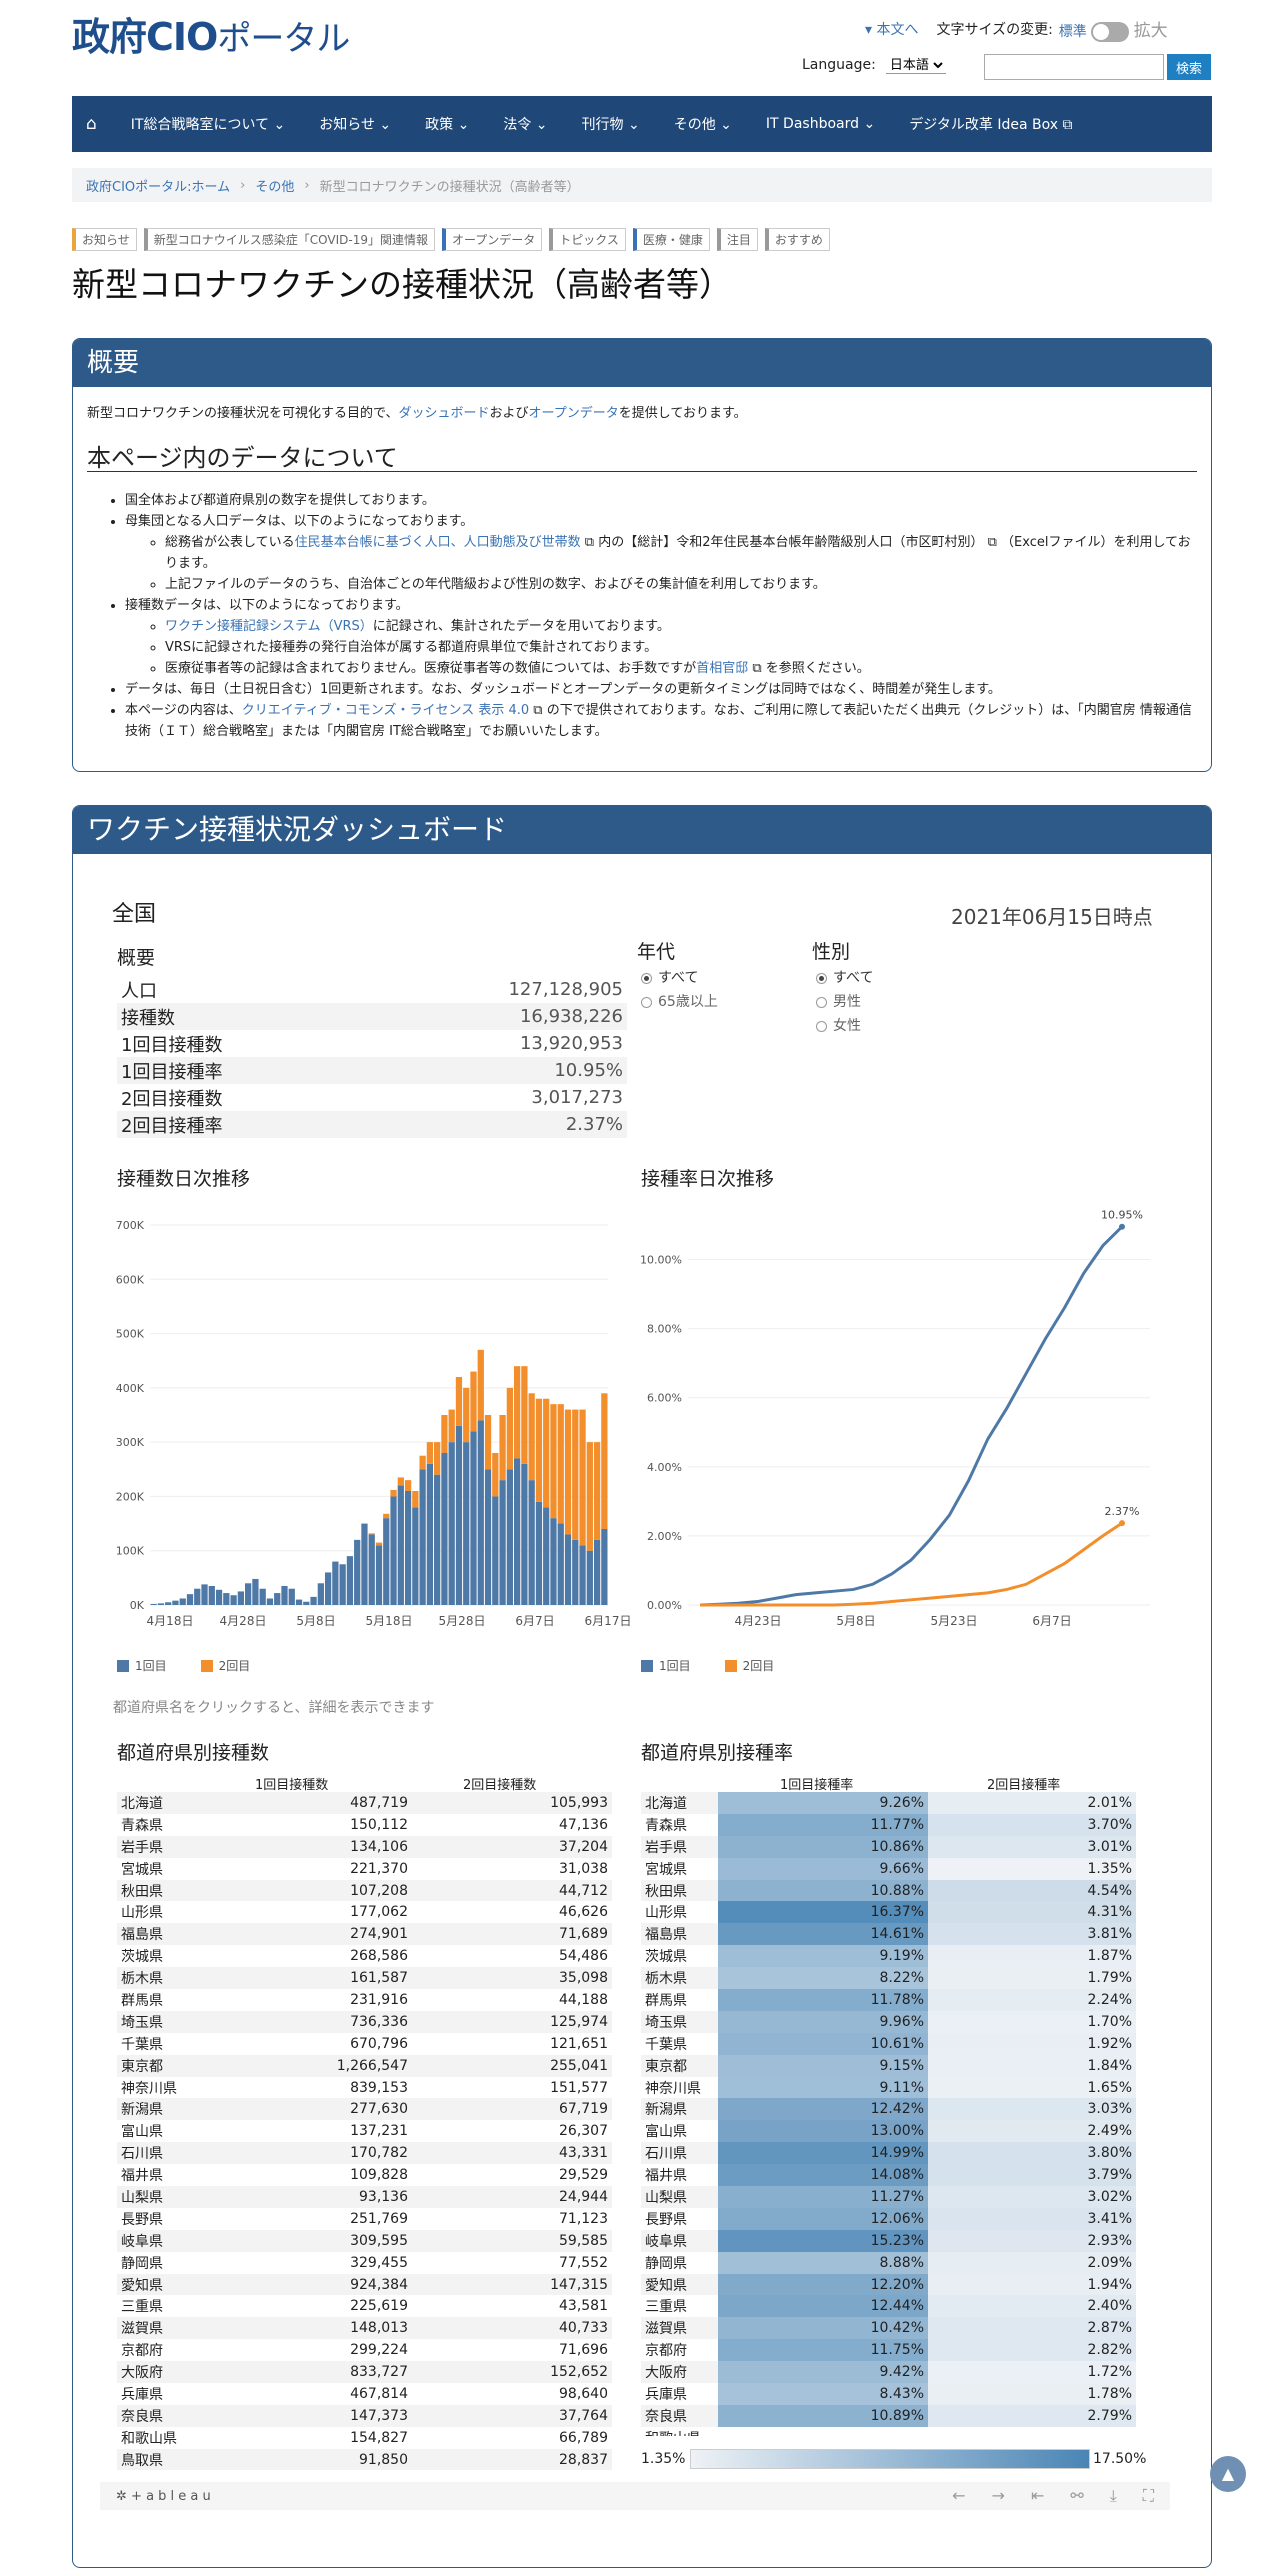 The image size is (1284, 2568). What do you see at coordinates (142, 2219) in the screenshot?
I see `pref-name: 長野県` at bounding box center [142, 2219].